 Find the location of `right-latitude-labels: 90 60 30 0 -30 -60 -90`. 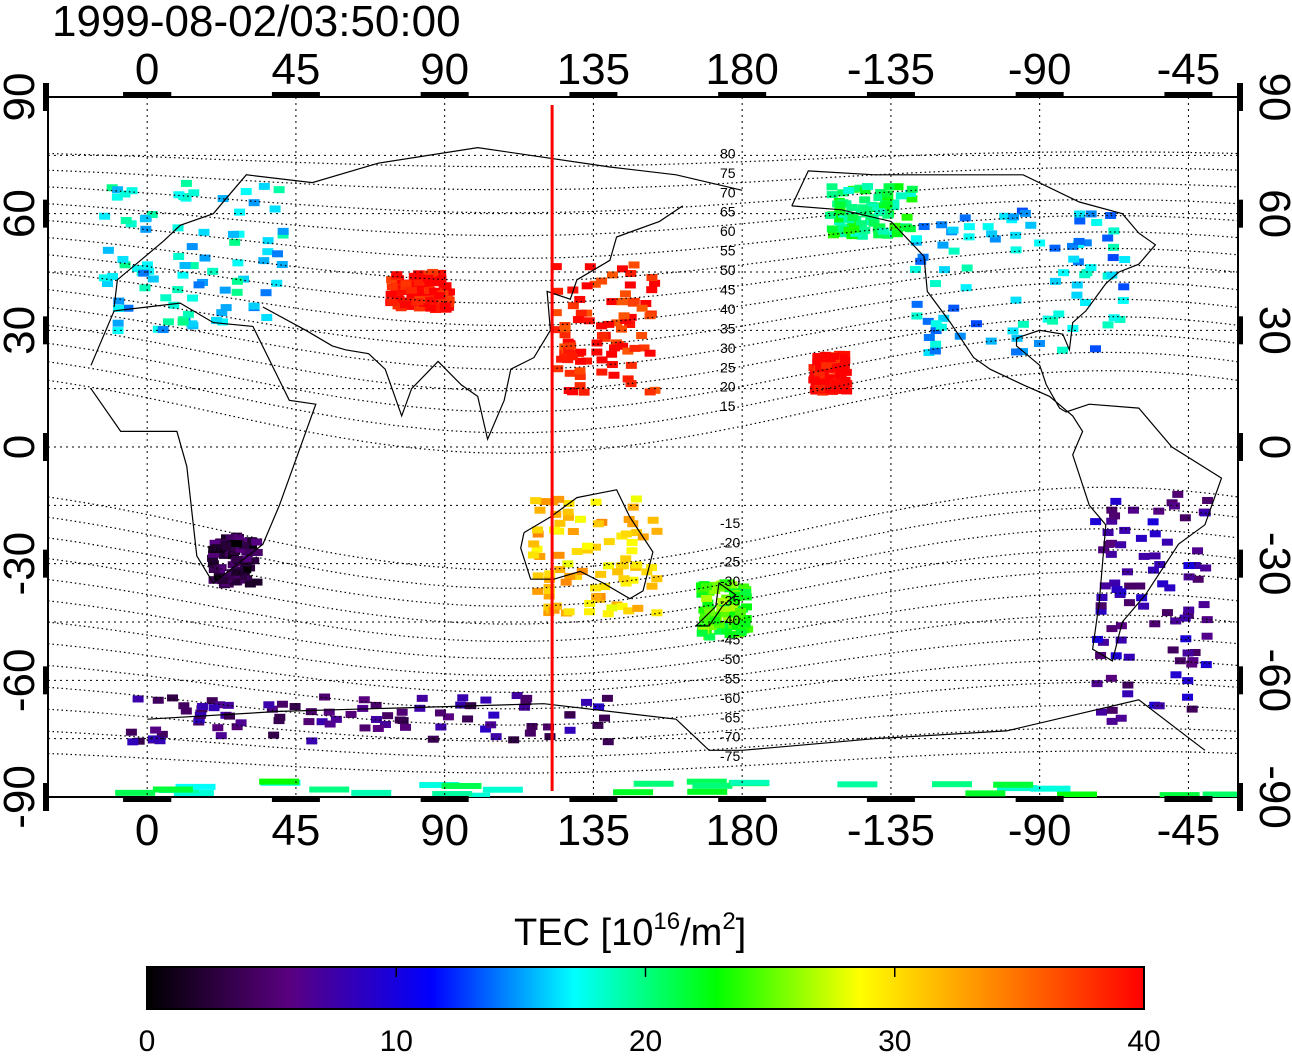

right-latitude-labels: 90 60 30 0 -30 -60 -90 is located at coordinates (1271, 451).